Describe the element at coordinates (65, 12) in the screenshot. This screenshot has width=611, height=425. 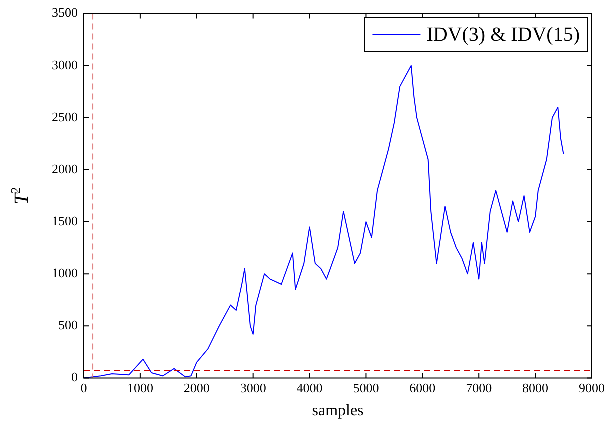
I see `y-tick-label: 3500` at that location.